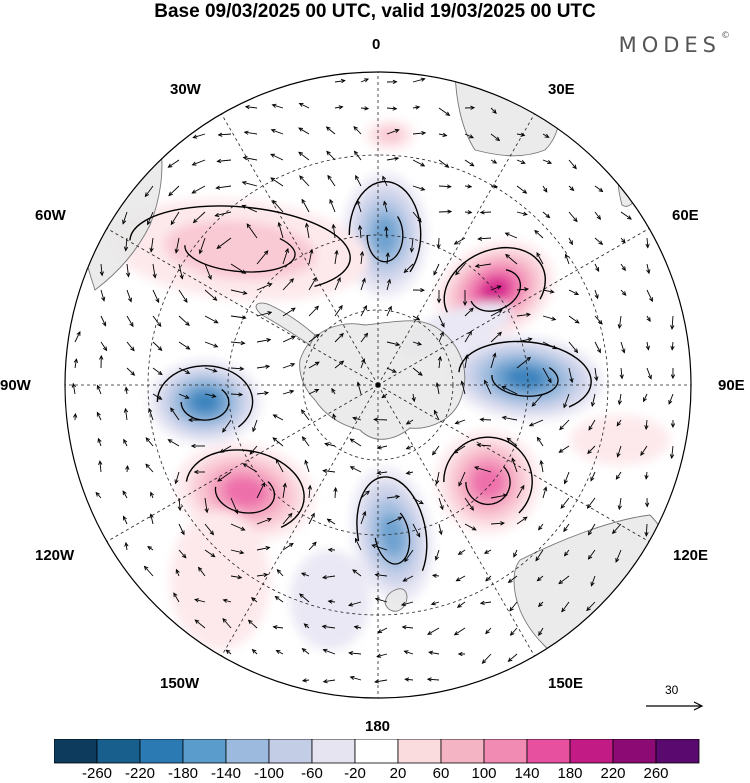 The height and width of the screenshot is (783, 750). What do you see at coordinates (674, 44) in the screenshot?
I see `modes-logo: MODES©` at bounding box center [674, 44].